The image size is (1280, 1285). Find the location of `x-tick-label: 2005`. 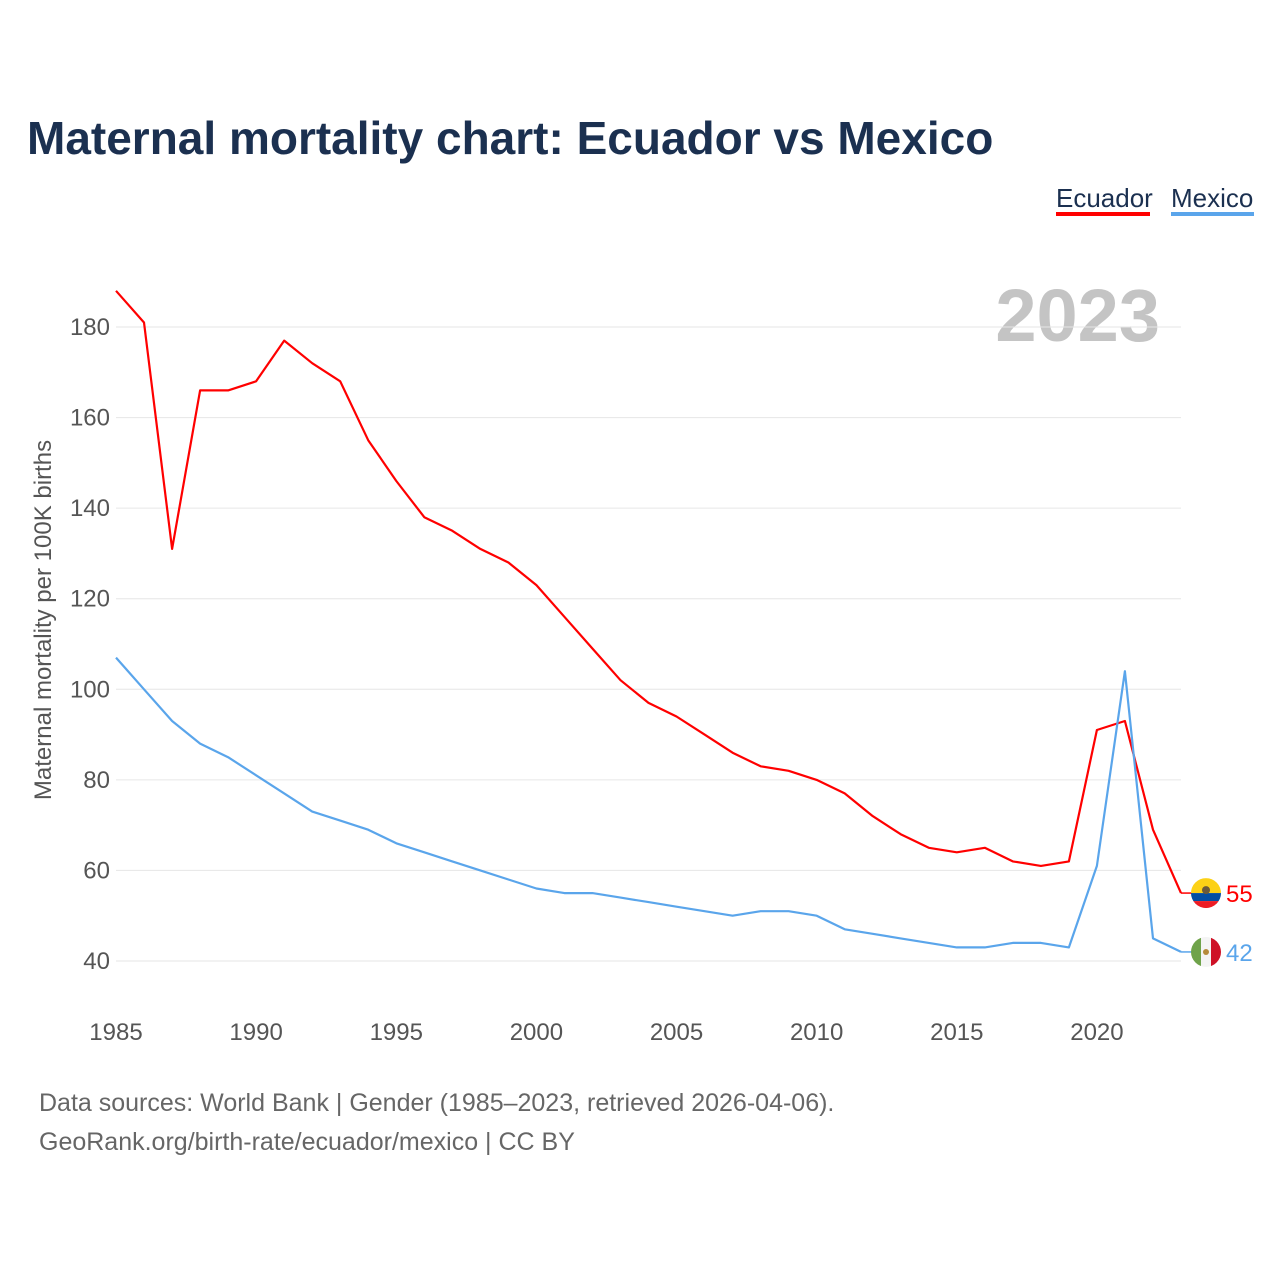

x-tick-label: 2005 is located at coordinates (676, 1032).